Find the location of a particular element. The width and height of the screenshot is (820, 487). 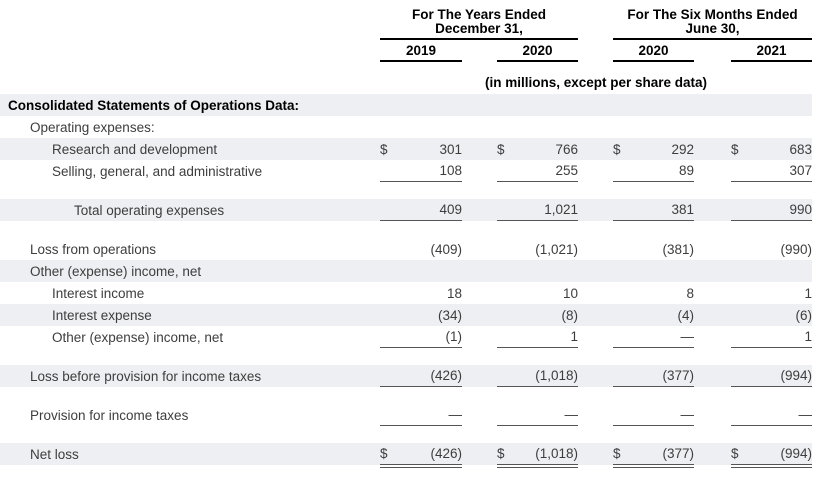

value-cell: (409) is located at coordinates (421, 249).